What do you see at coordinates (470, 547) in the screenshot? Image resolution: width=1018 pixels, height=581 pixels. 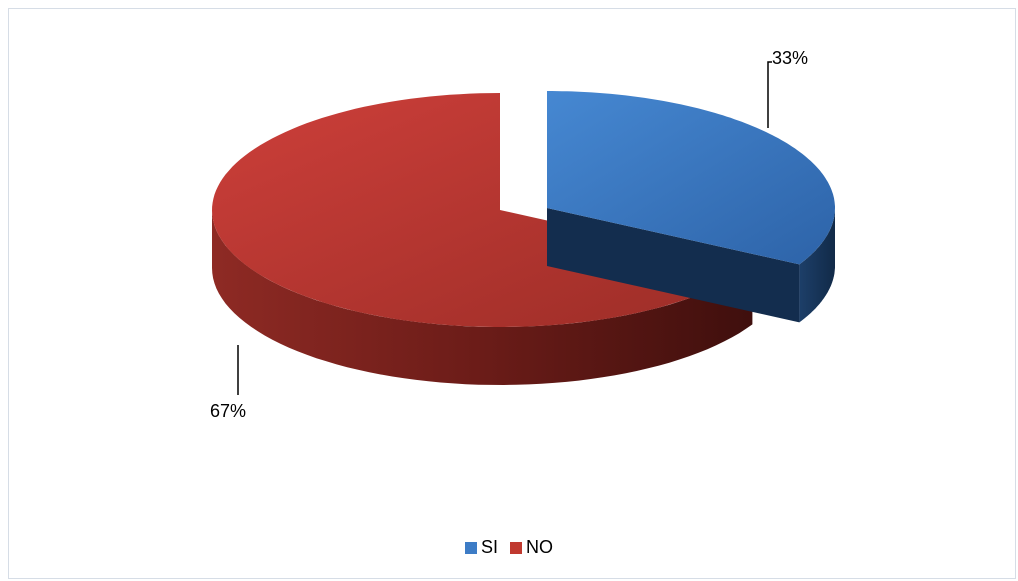 I see `legend-swatch-si` at bounding box center [470, 547].